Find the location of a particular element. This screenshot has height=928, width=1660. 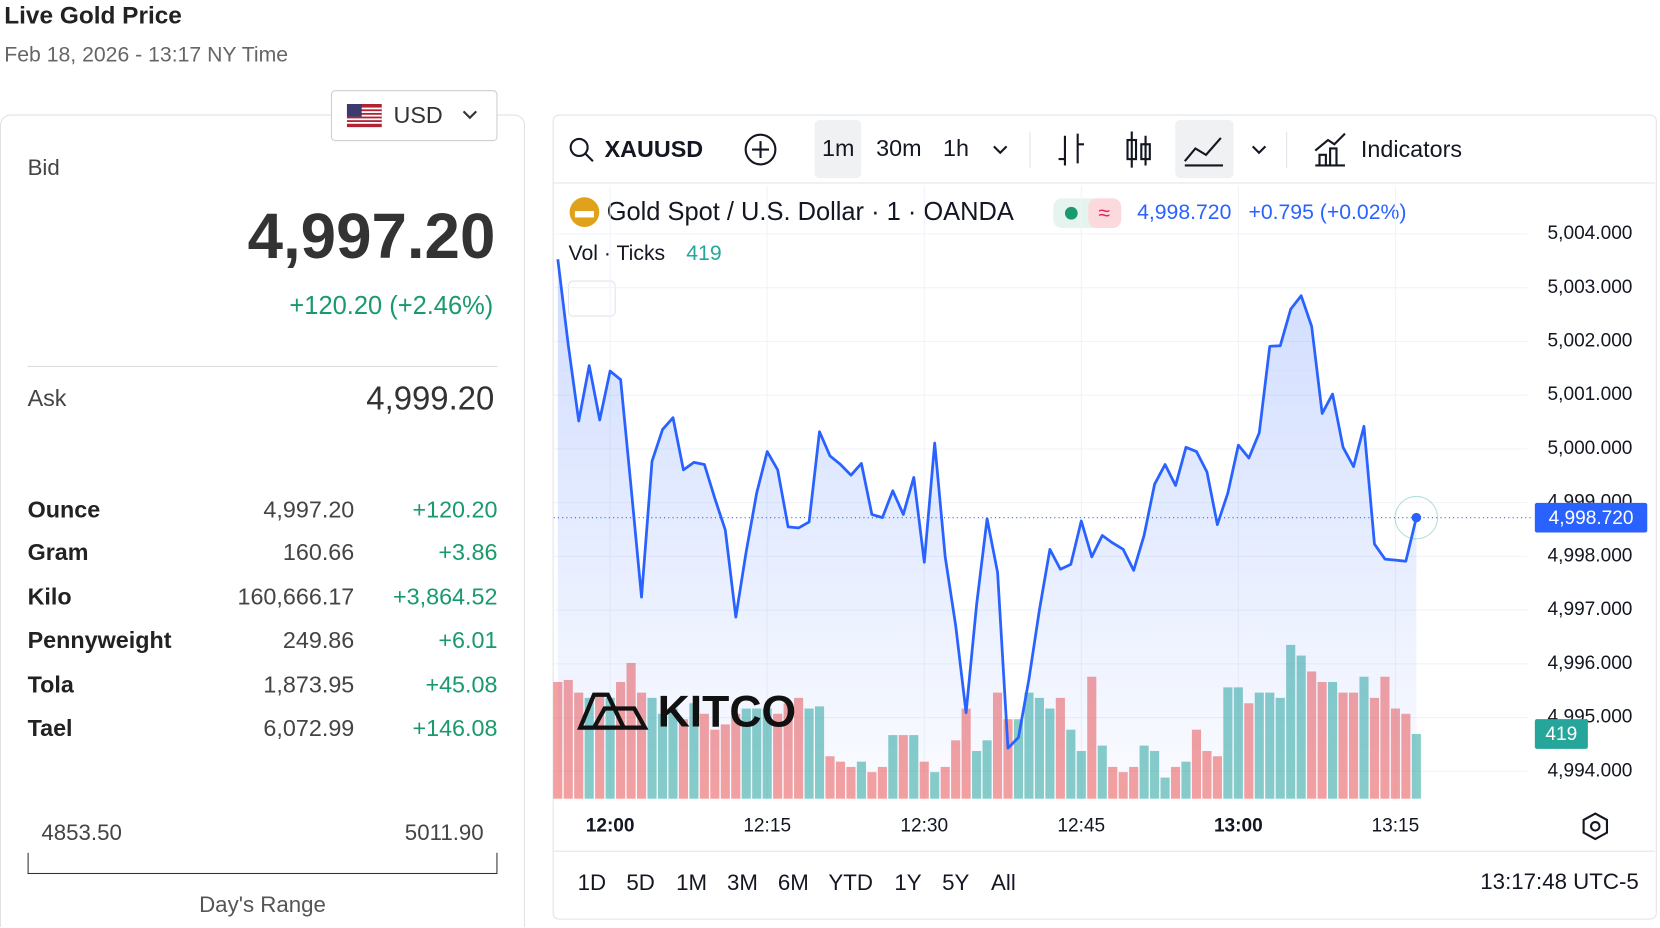

range-button: 1Y is located at coordinates (908, 883).